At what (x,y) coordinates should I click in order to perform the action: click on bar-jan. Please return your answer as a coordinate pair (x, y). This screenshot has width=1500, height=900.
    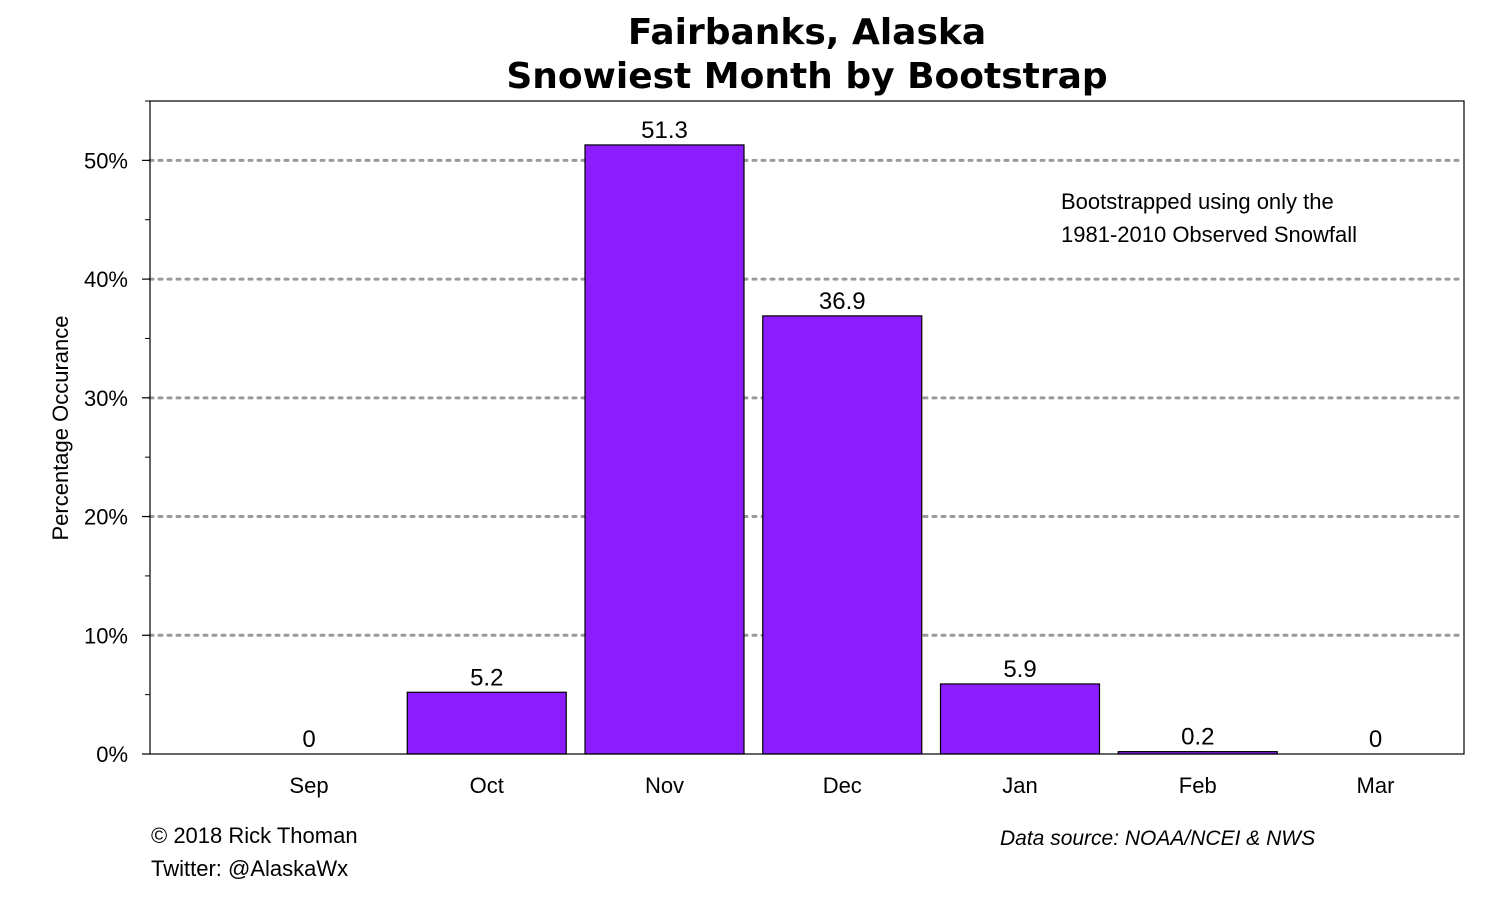
    Looking at the image, I should click on (1020, 719).